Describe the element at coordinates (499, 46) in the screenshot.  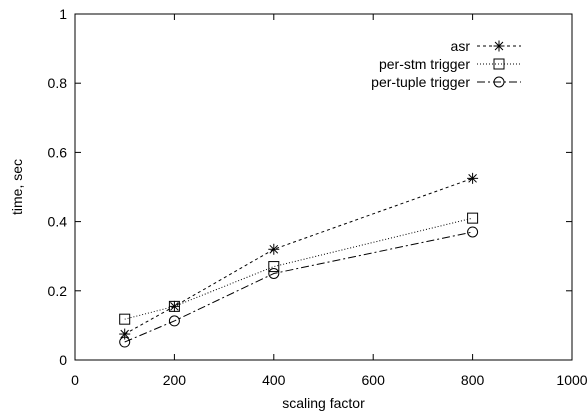
I see `legend-marker-star` at that location.